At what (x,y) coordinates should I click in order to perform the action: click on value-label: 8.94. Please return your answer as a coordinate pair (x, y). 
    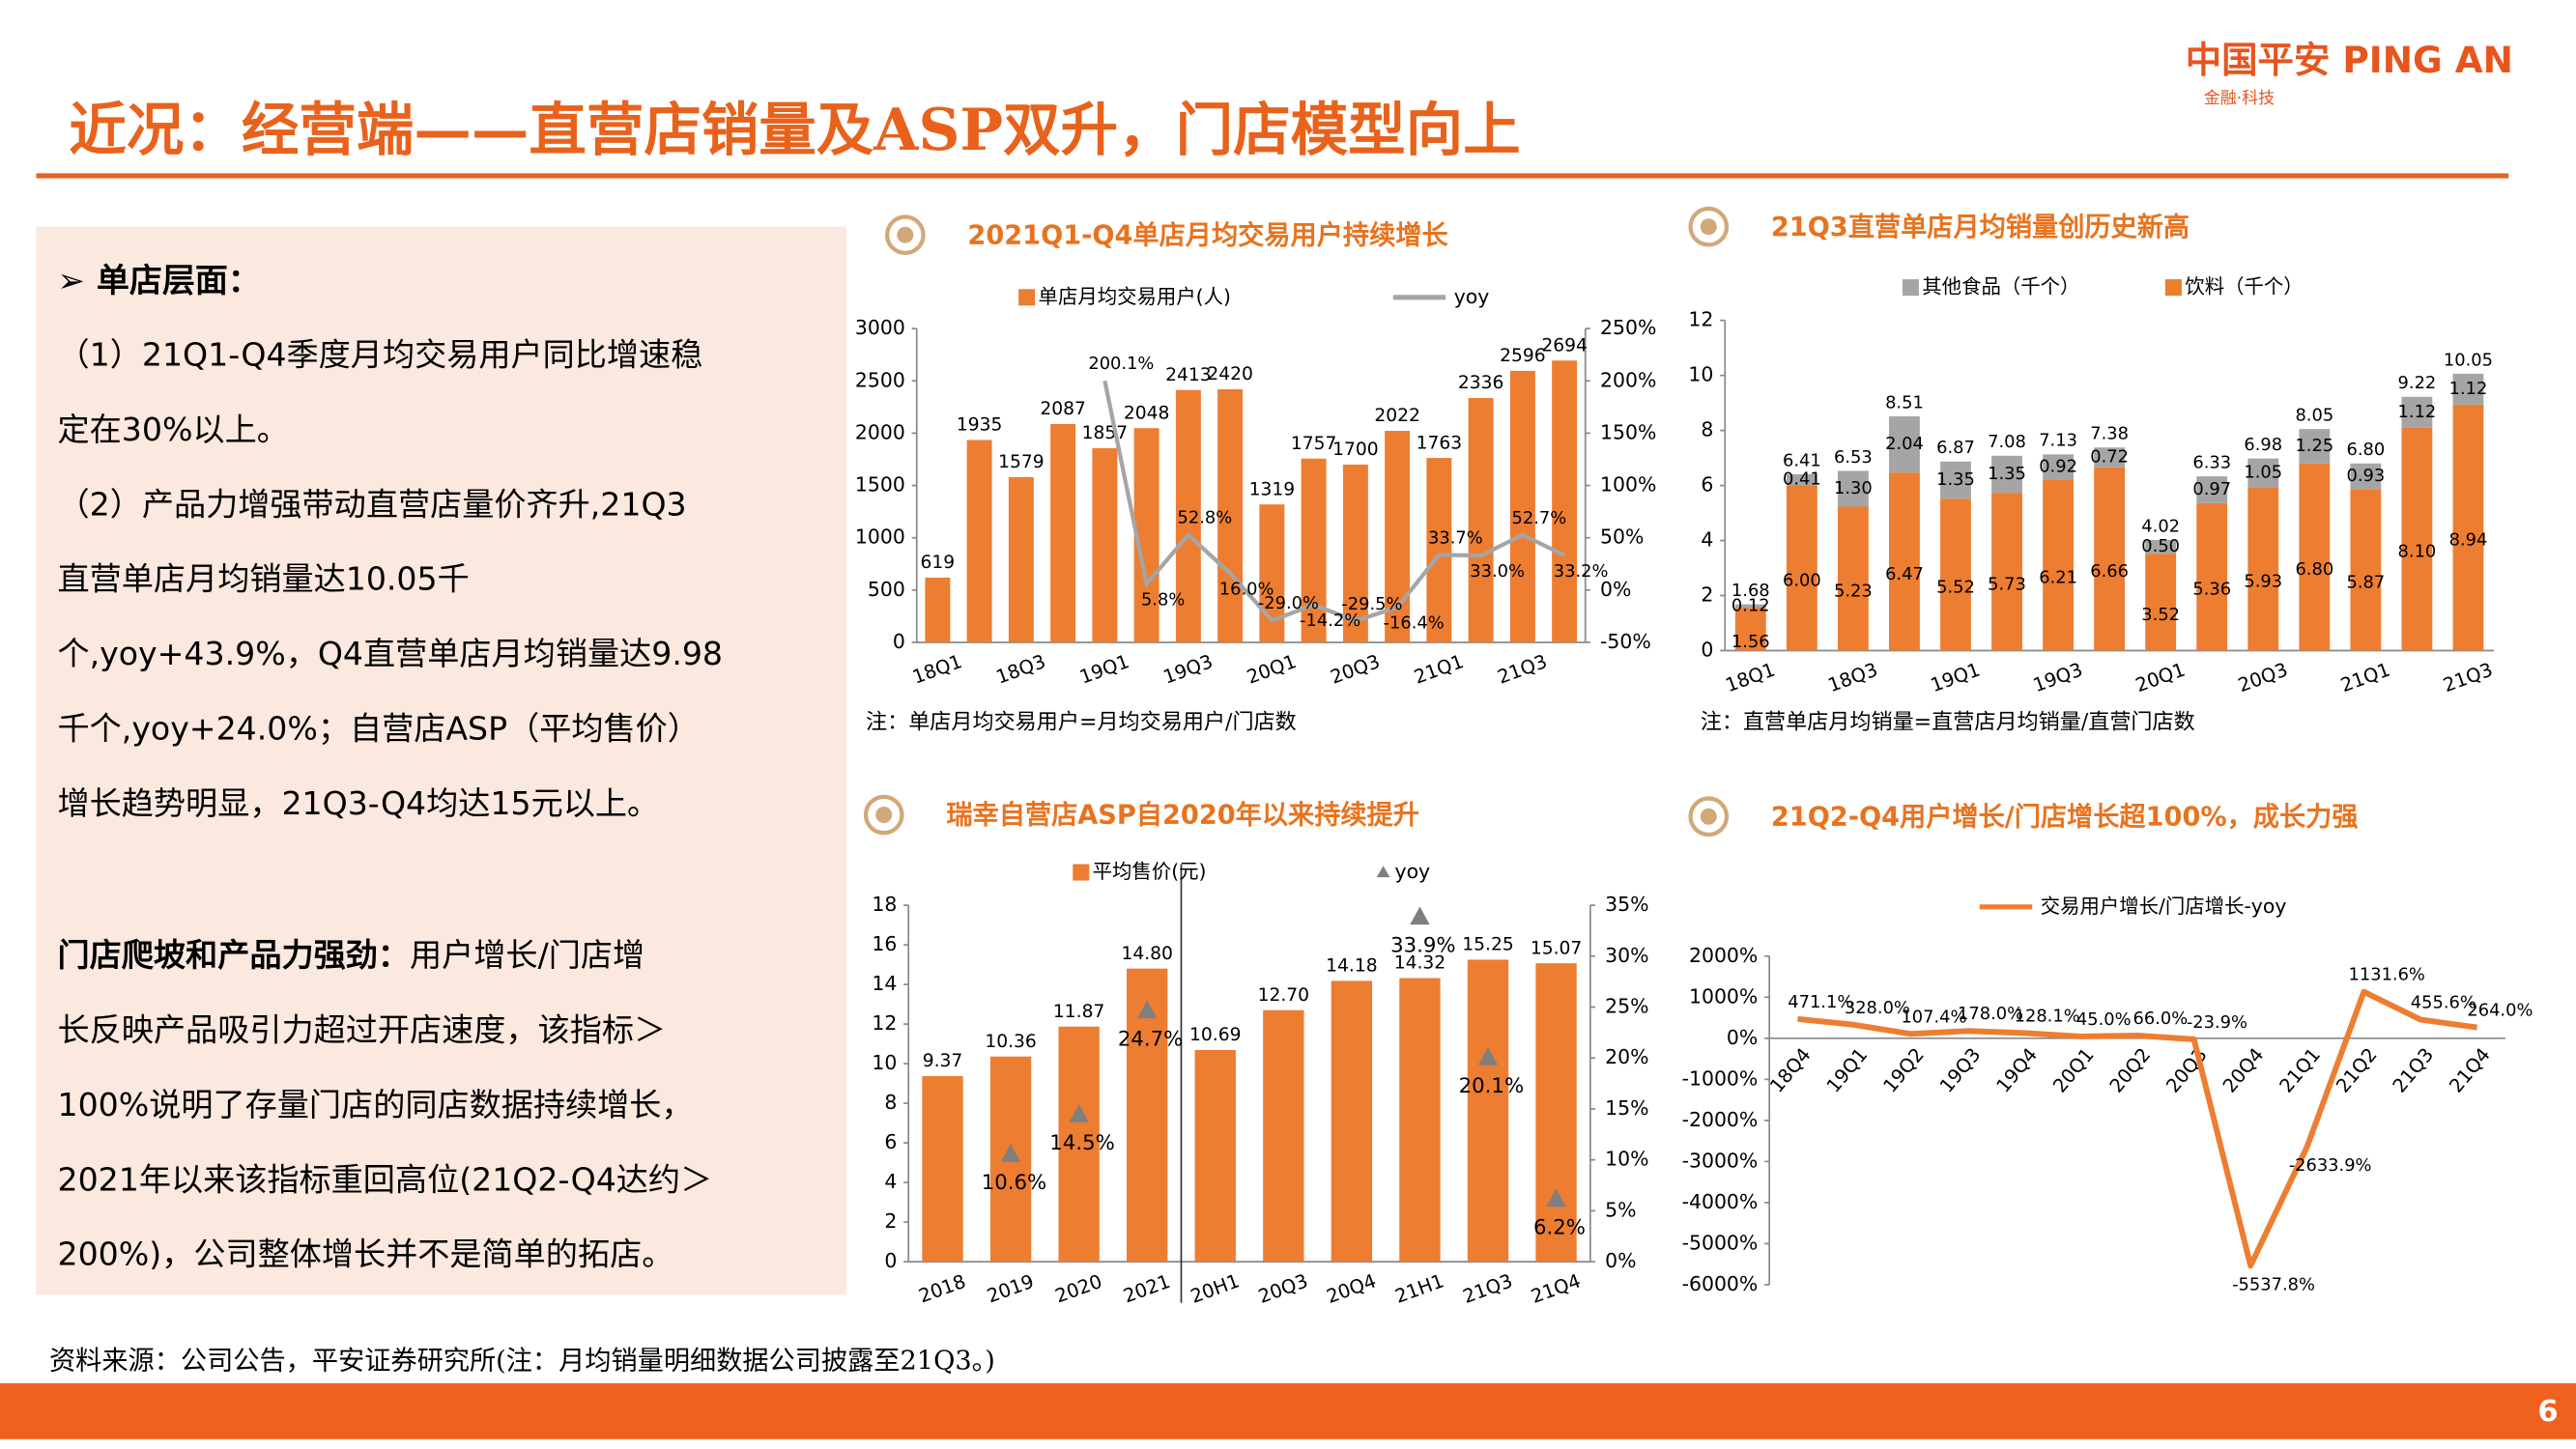
    Looking at the image, I should click on (2469, 540).